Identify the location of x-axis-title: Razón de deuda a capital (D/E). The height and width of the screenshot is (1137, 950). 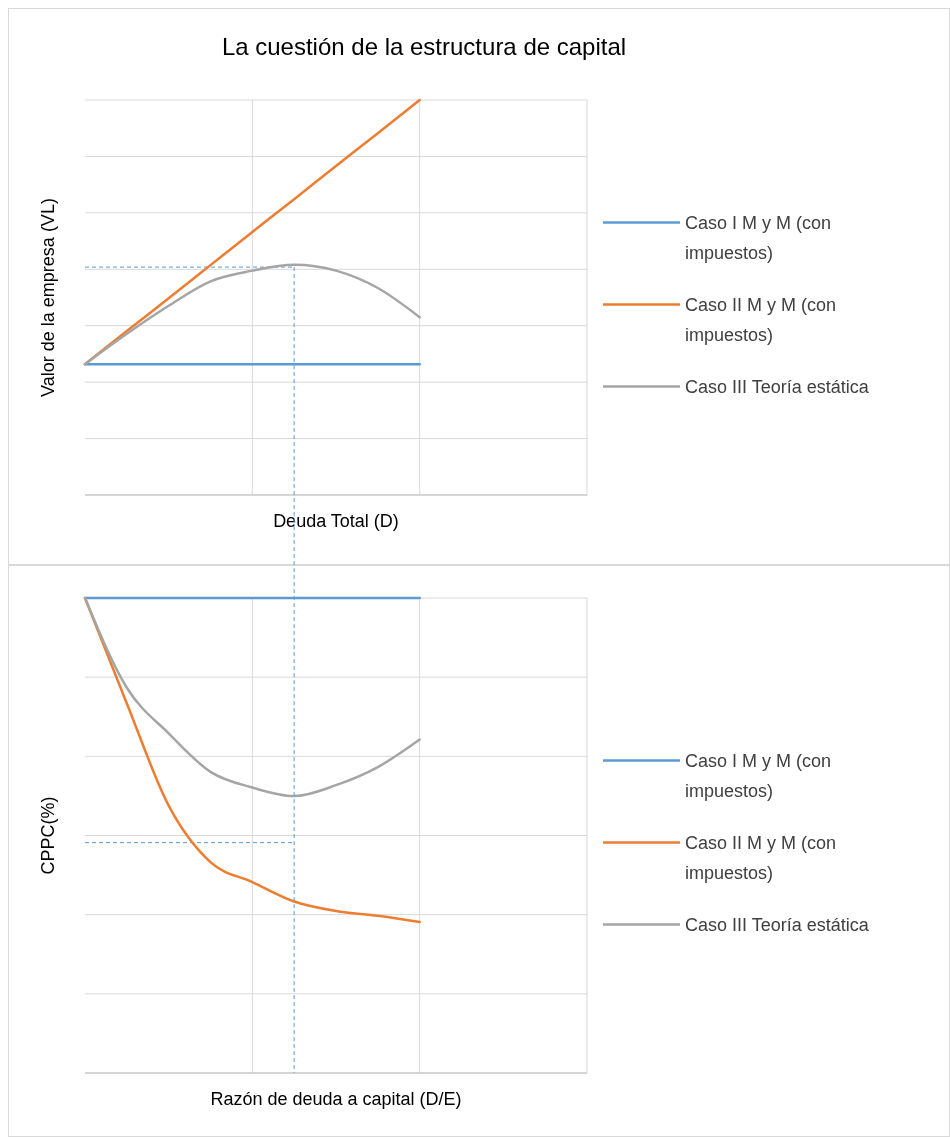
(336, 1099).